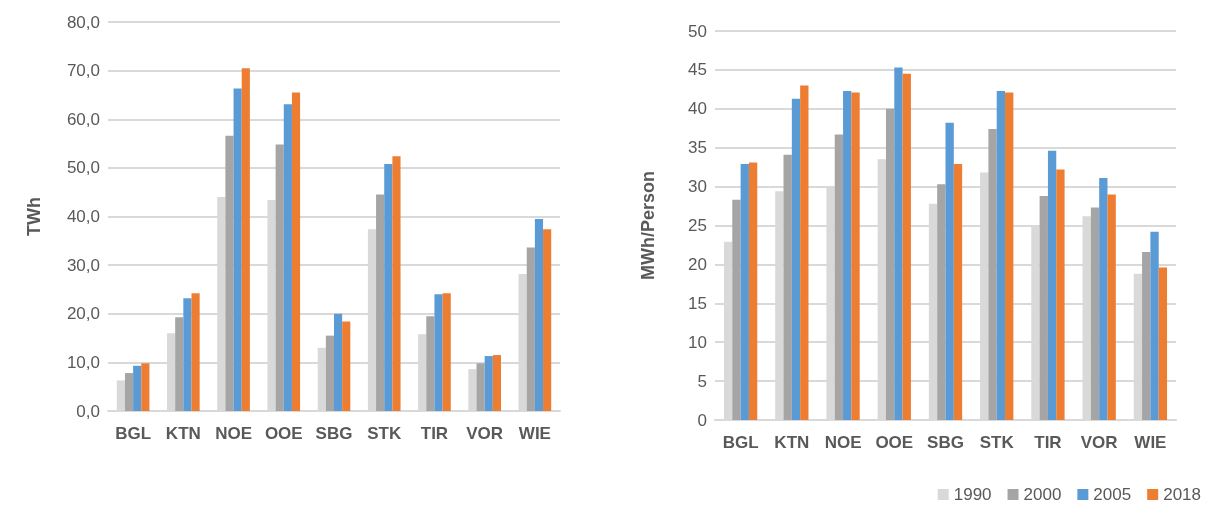 This screenshot has width=1216, height=513. I want to click on y-tick-label: 0,0, so click(88, 411).